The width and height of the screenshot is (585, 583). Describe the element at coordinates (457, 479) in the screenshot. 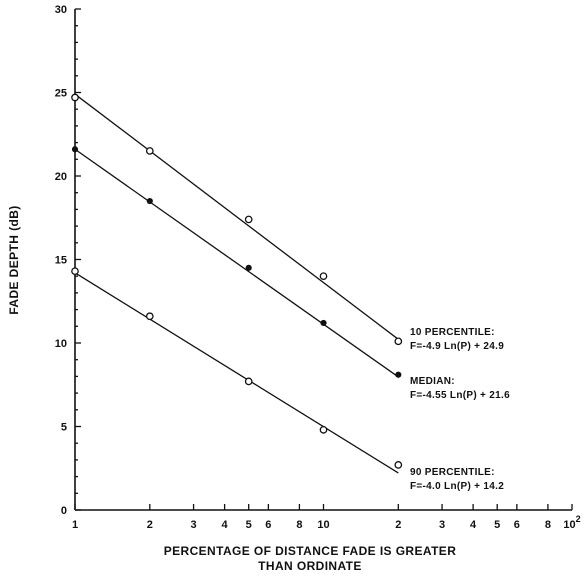

I see `annotation-90-percentile: 90 PERCENTILE: F=-4.0 Ln(P) + 14.2` at that location.